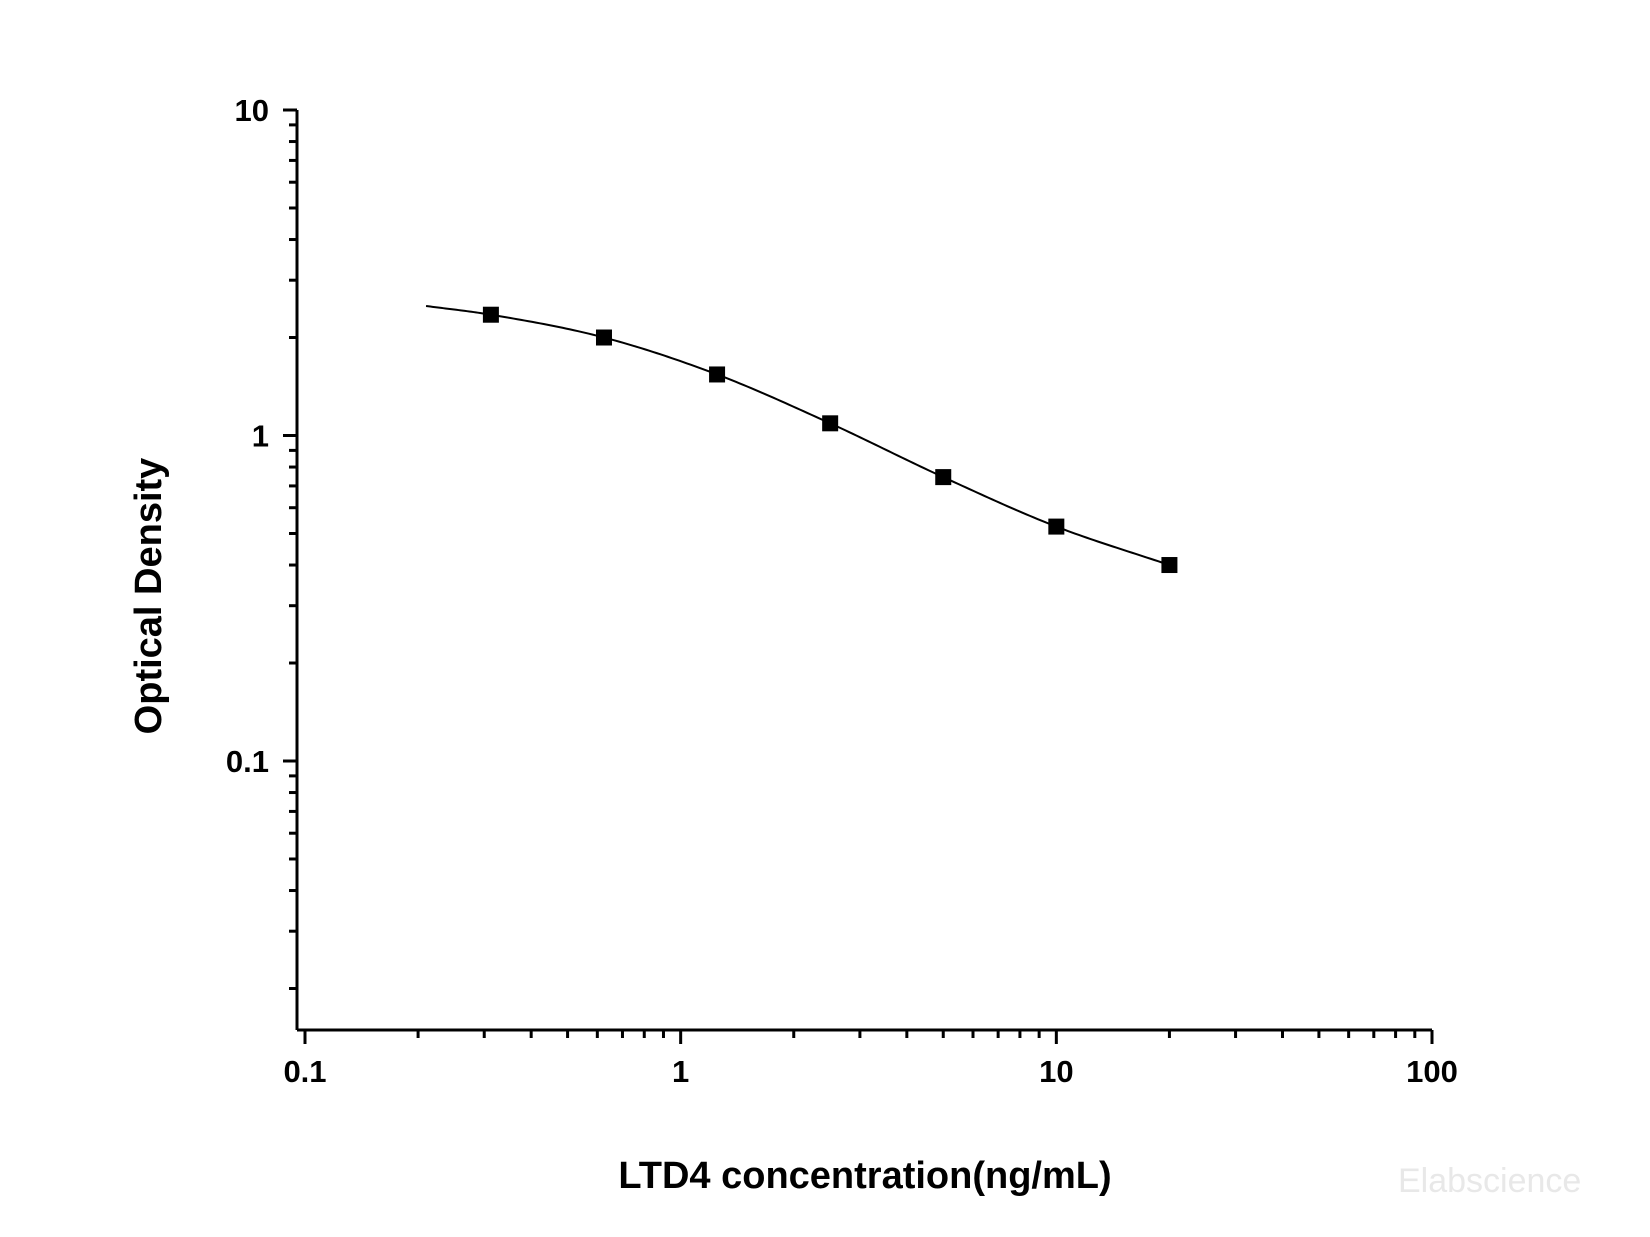  Describe the element at coordinates (680, 1071) in the screenshot. I see `x-tick-label: 1` at that location.